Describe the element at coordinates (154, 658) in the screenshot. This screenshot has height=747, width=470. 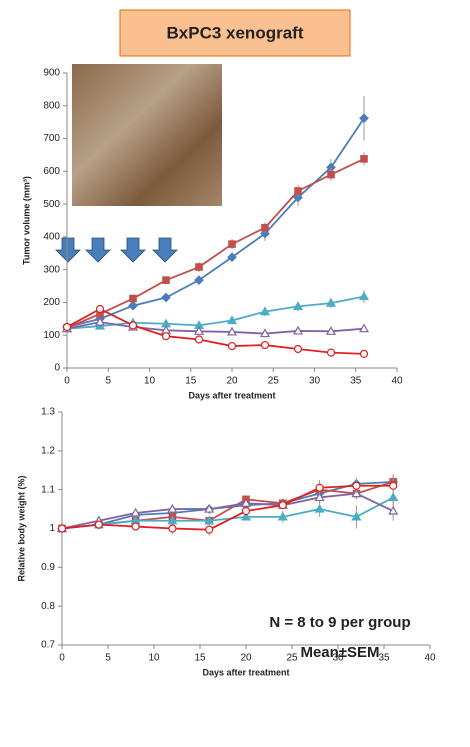
I see `x-tick-label: 10` at that location.